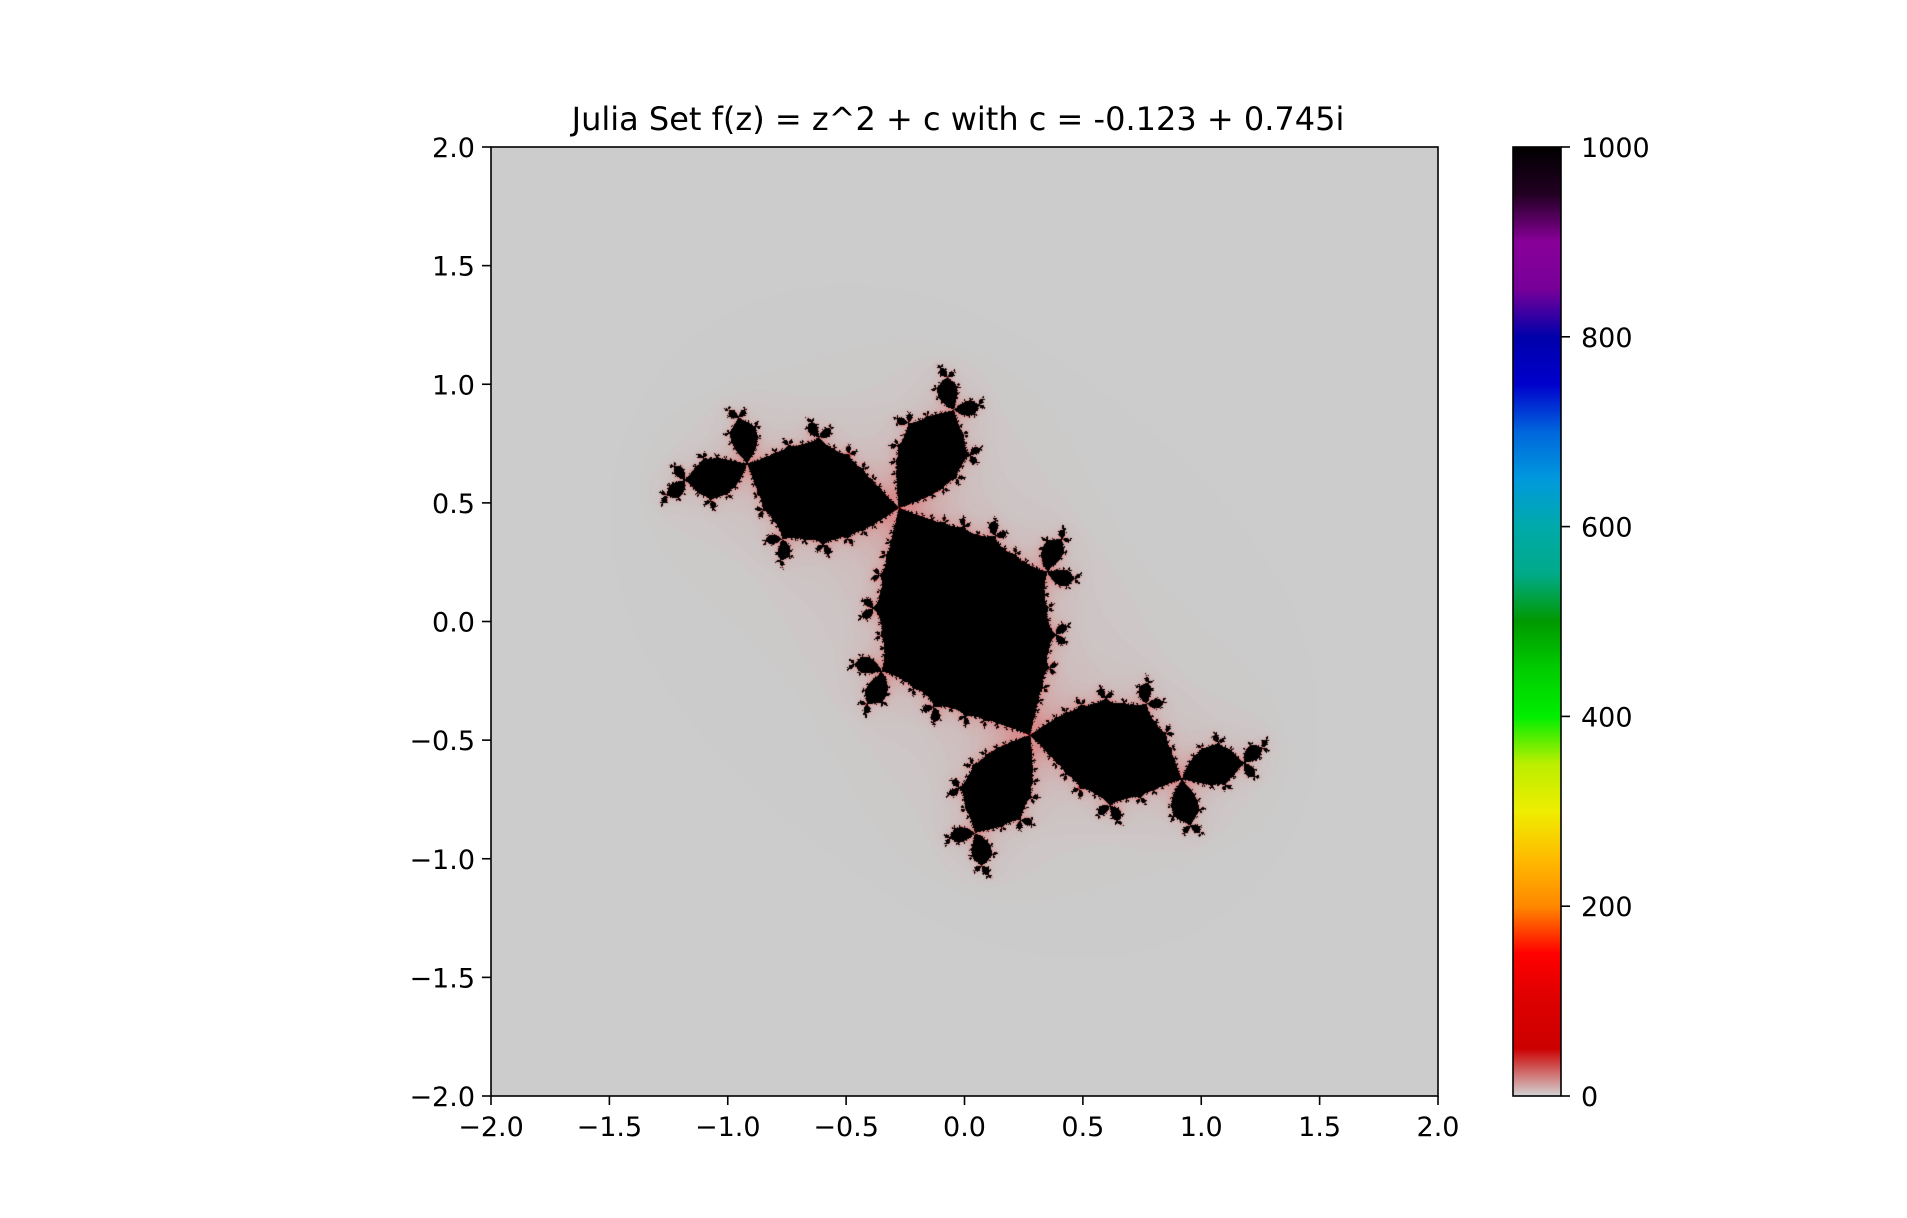 The width and height of the screenshot is (1907, 1218). I want to click on y-tick-label: 2.0, so click(453, 148).